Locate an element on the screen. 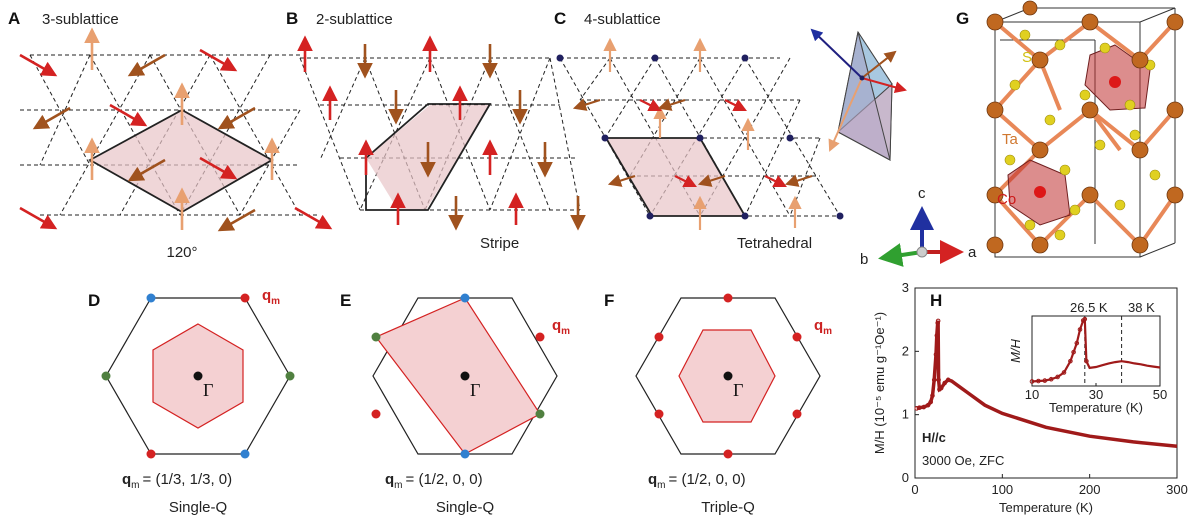 The height and width of the screenshot is (524, 1197). gamma-label-f: Γ is located at coordinates (738, 390).